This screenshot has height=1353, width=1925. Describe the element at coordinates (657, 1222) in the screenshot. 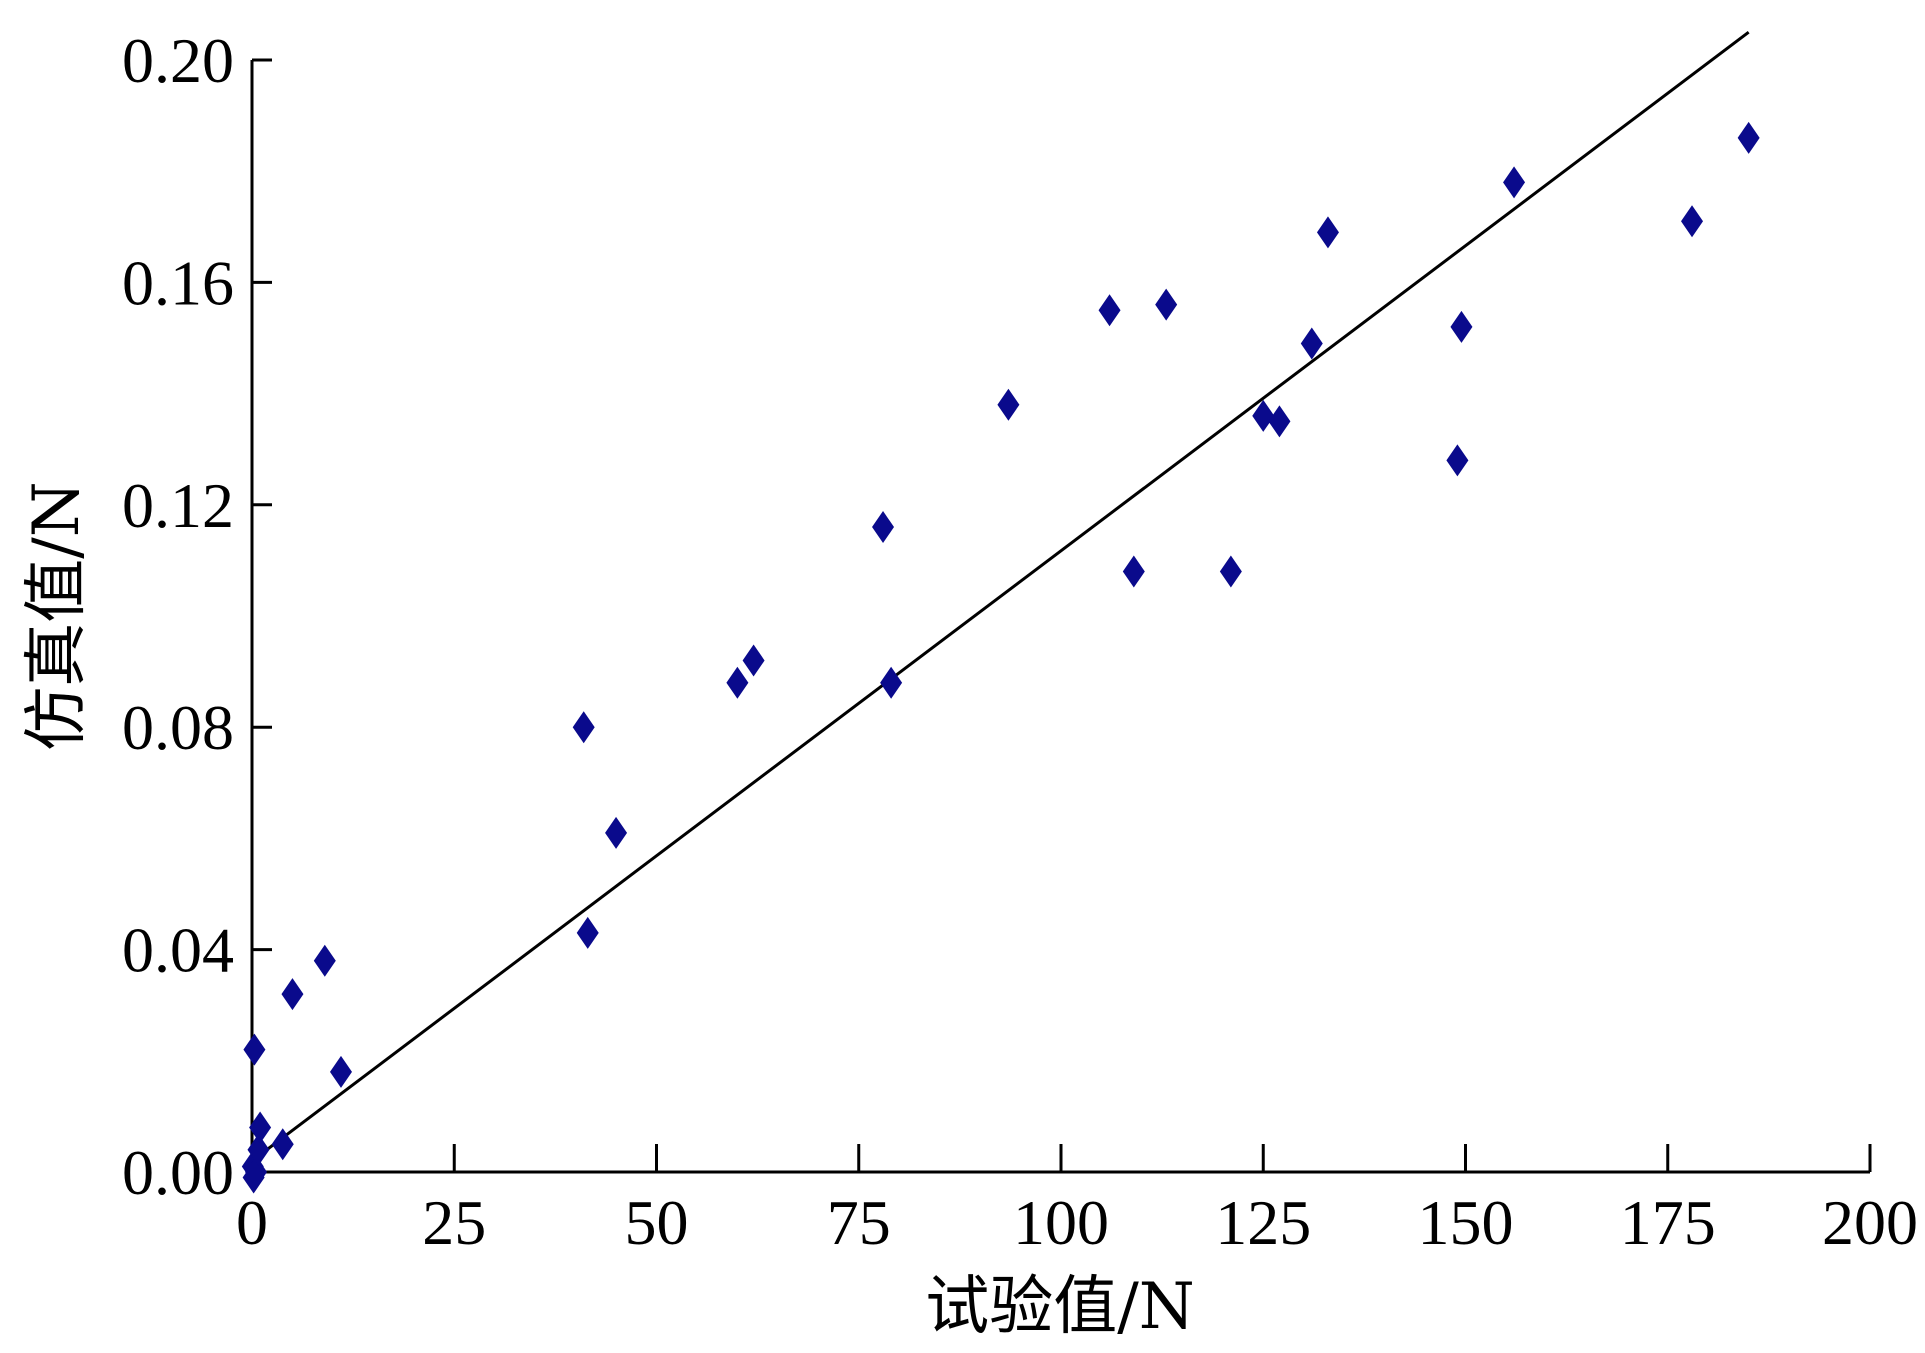

I see `x-tick-label: 50` at that location.